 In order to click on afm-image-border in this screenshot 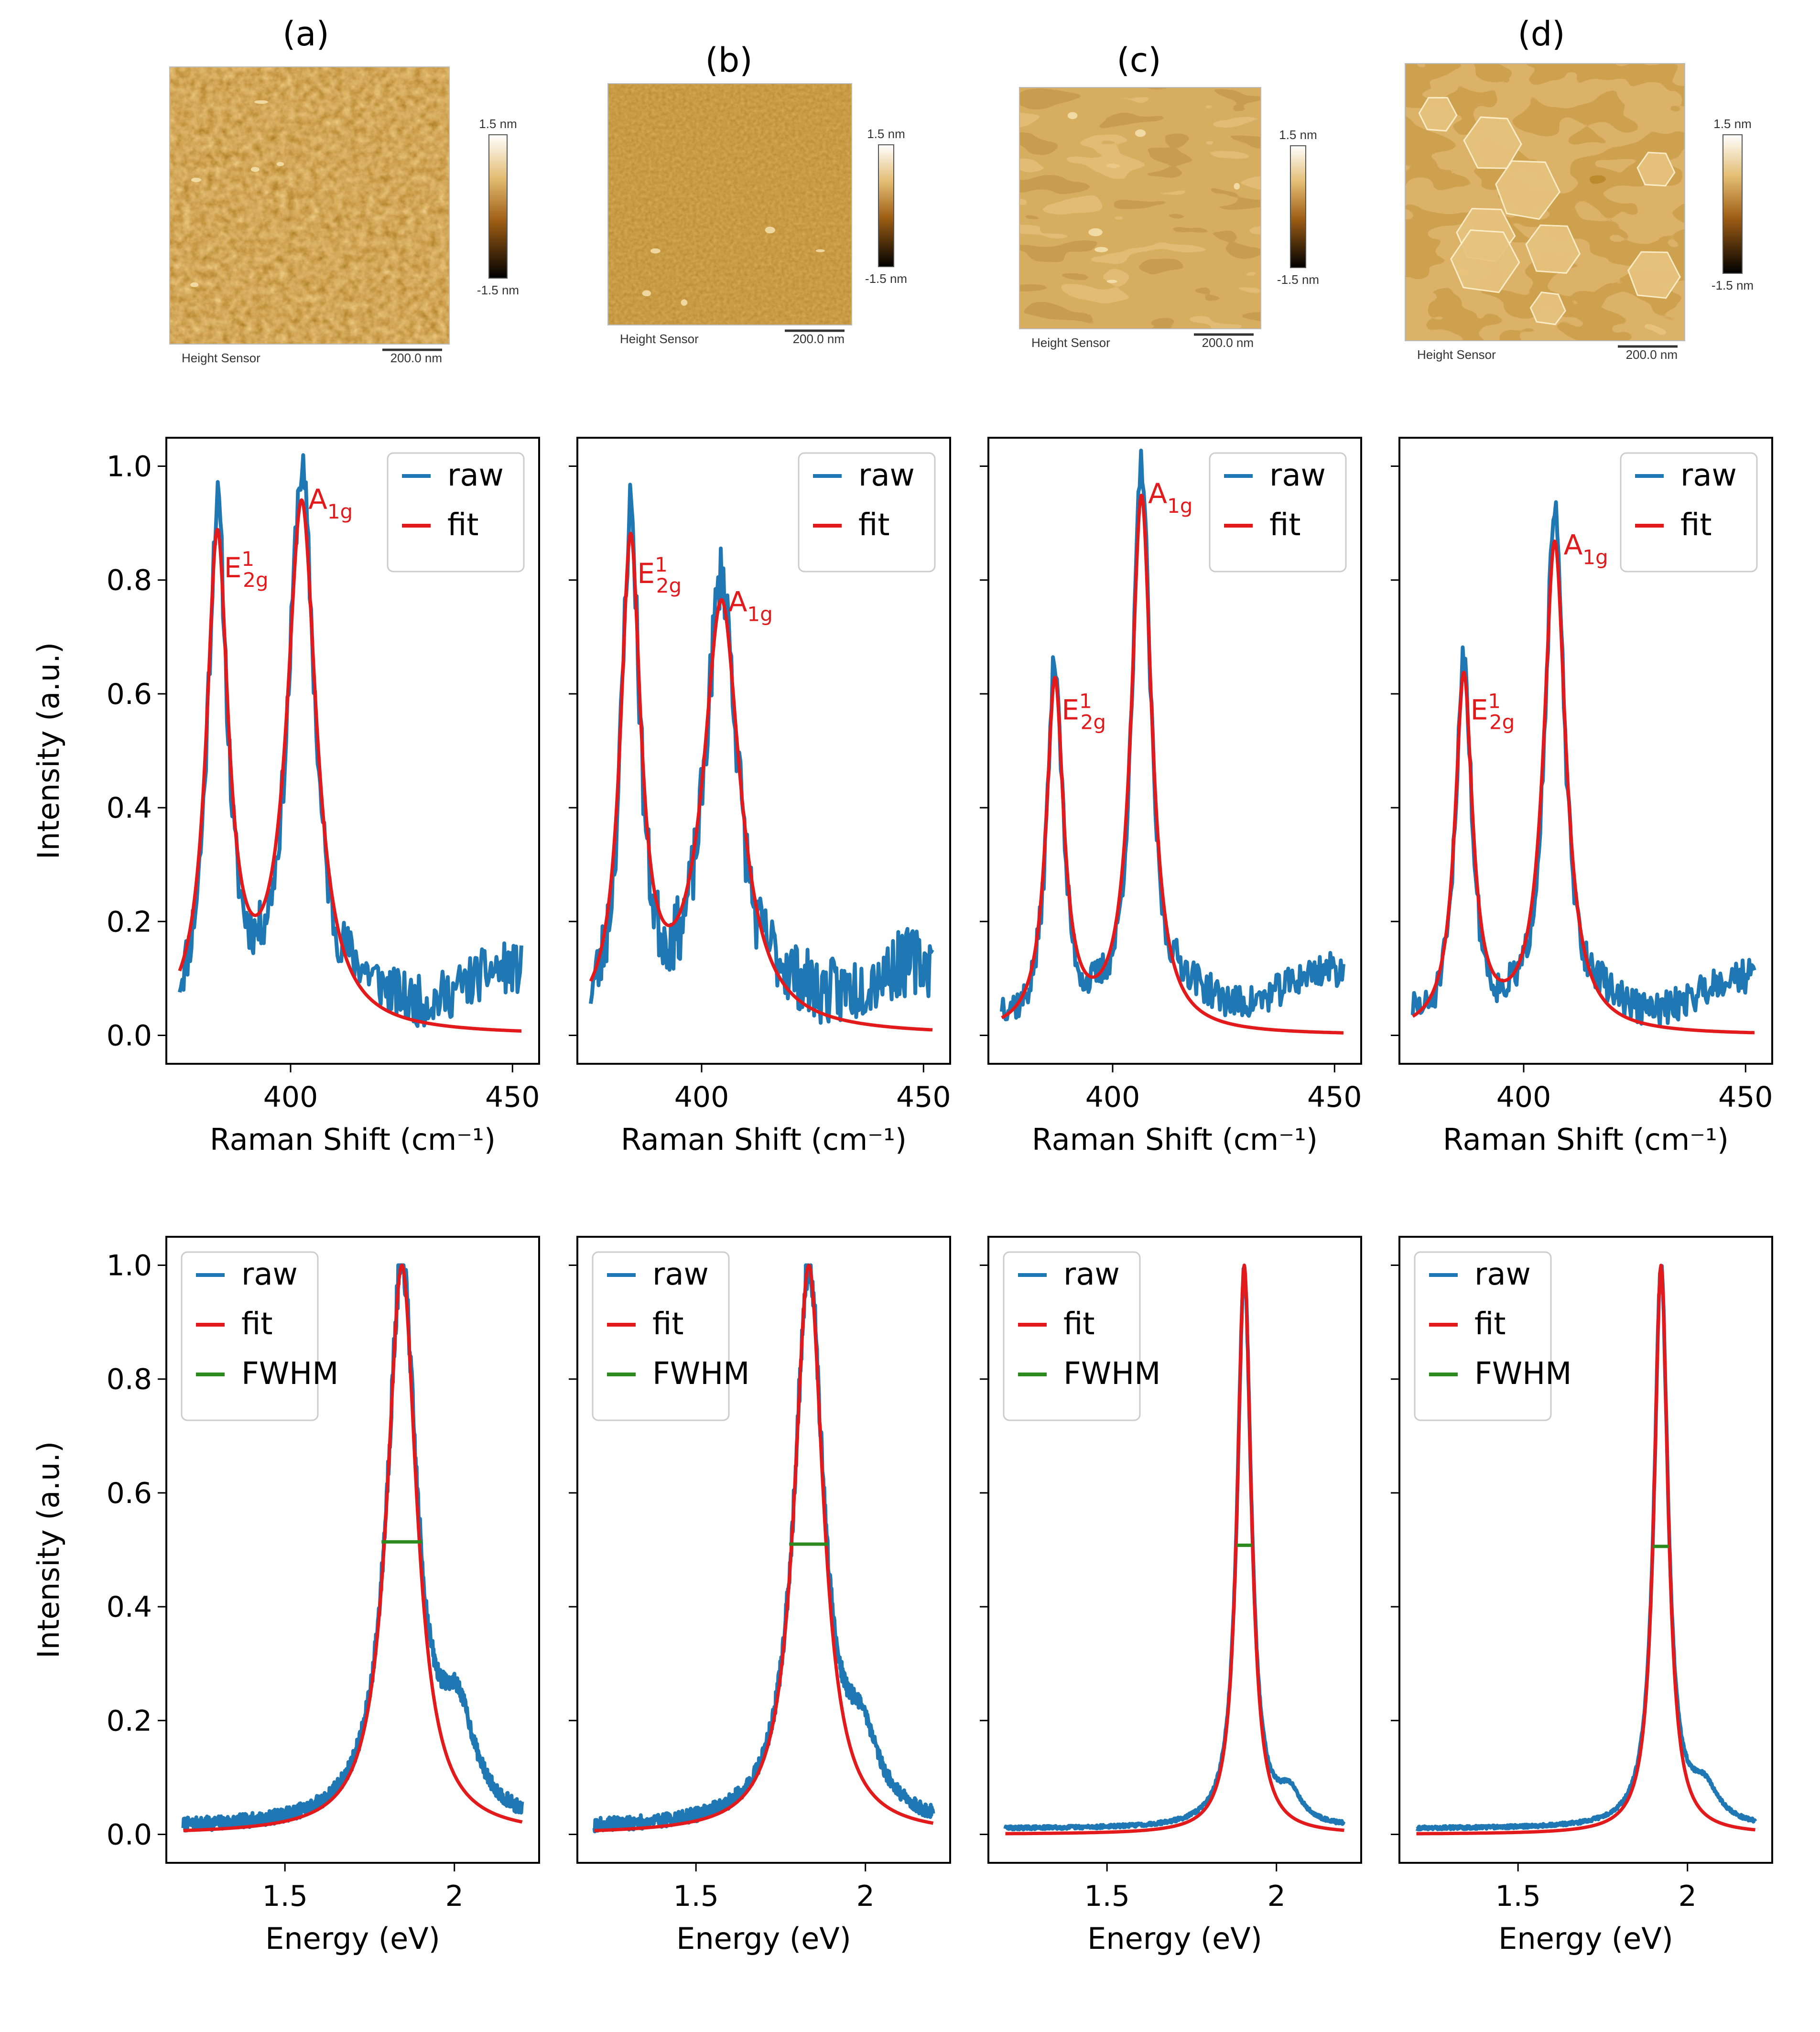, I will do `click(730, 204)`.